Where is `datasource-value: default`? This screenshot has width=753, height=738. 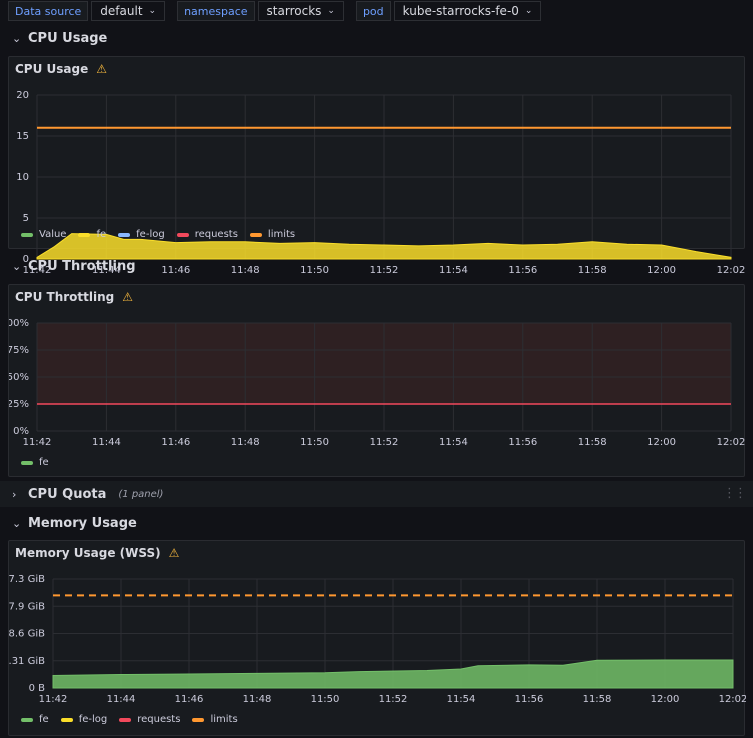 datasource-value: default is located at coordinates (121, 11).